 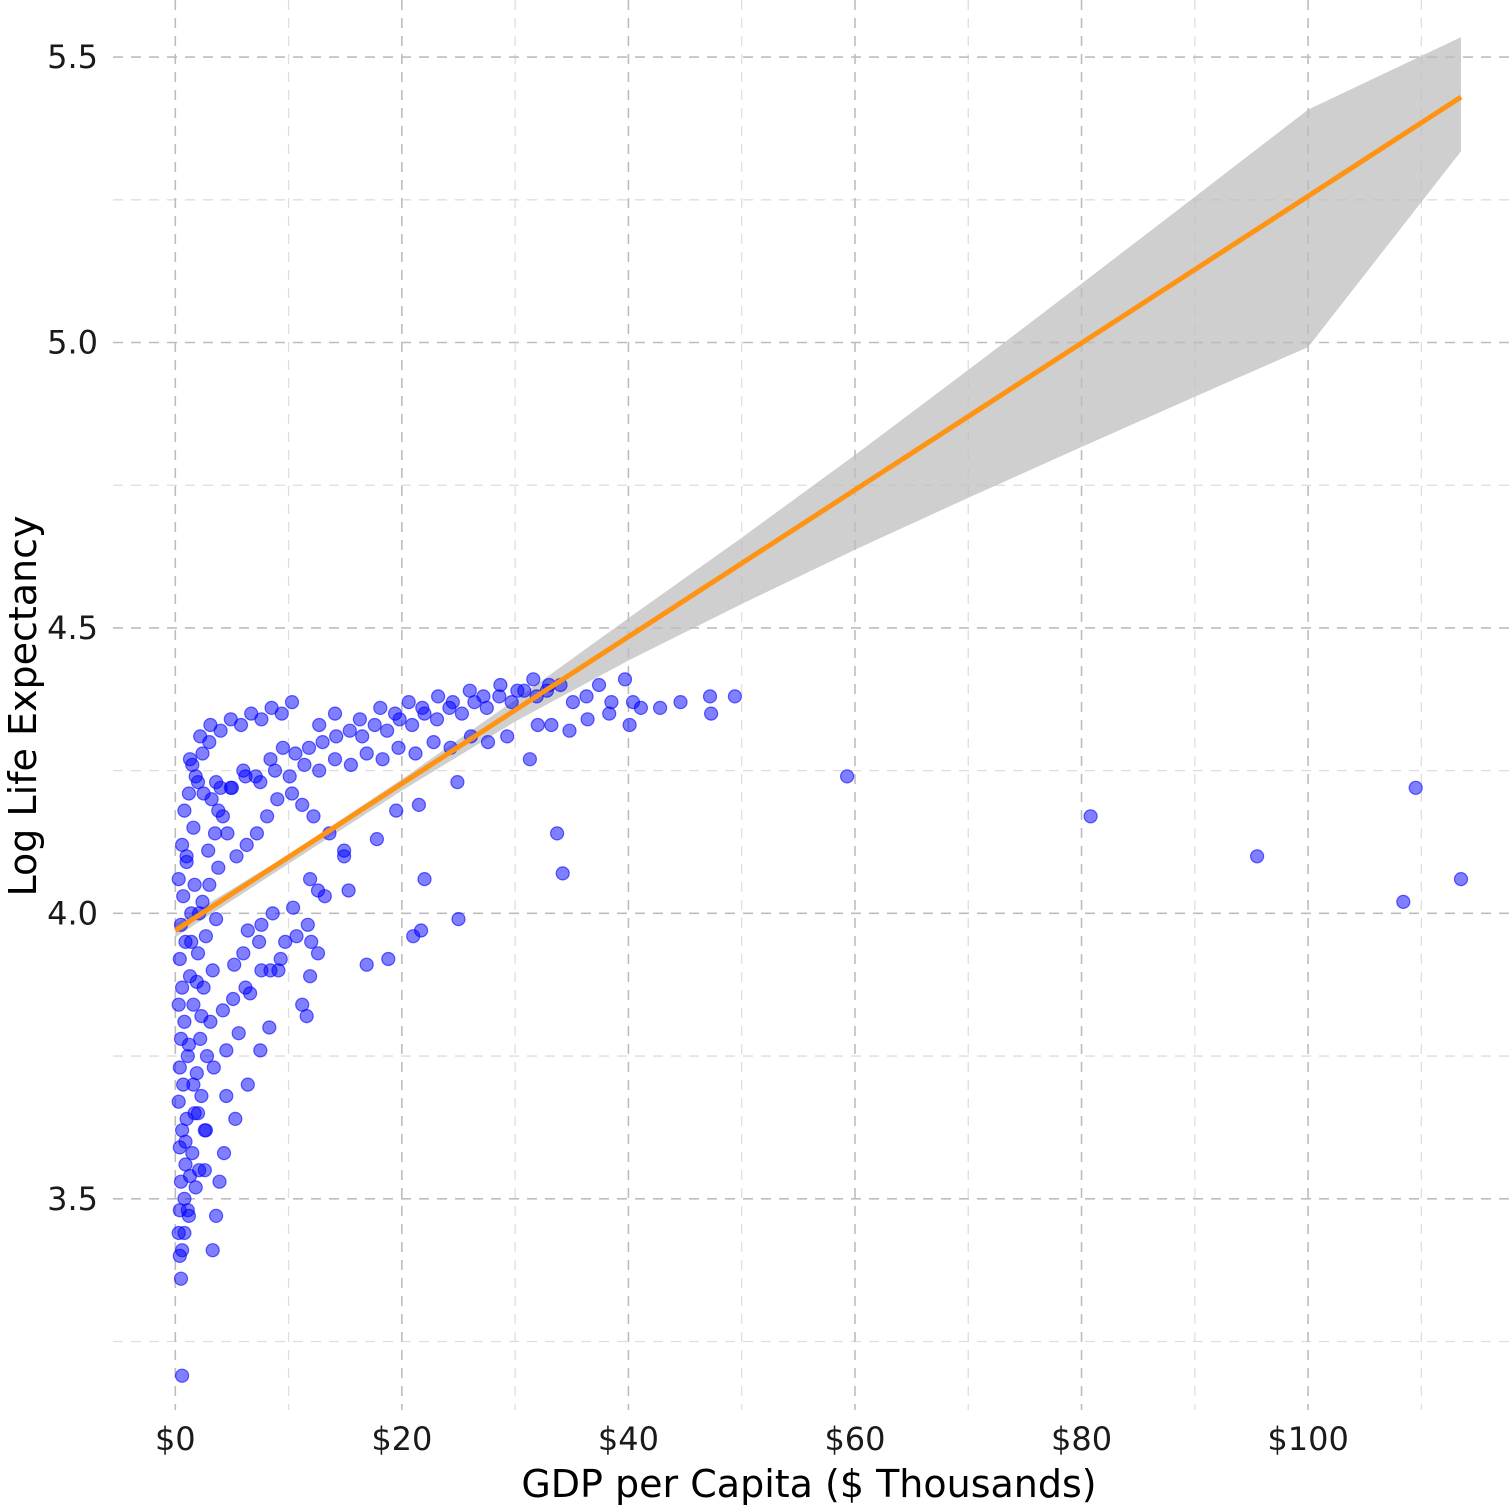 What do you see at coordinates (808, 1484) in the screenshot?
I see `x-axis-title: GDP per Capita ($ Thousands)` at bounding box center [808, 1484].